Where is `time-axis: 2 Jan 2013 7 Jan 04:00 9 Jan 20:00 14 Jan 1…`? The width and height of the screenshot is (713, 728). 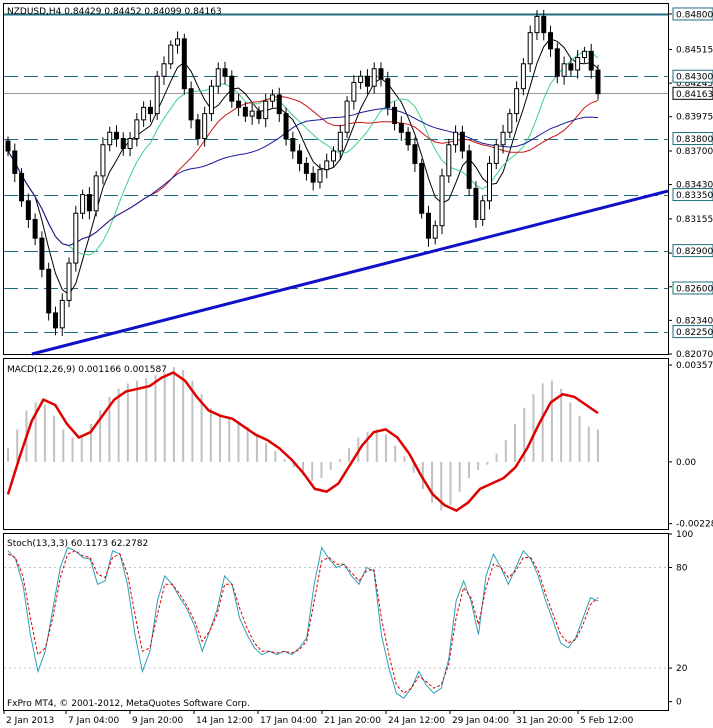 time-axis: 2 Jan 2013 7 Jan 04:00 9 Jan 20:00 14 Jan 1… is located at coordinates (318, 718).